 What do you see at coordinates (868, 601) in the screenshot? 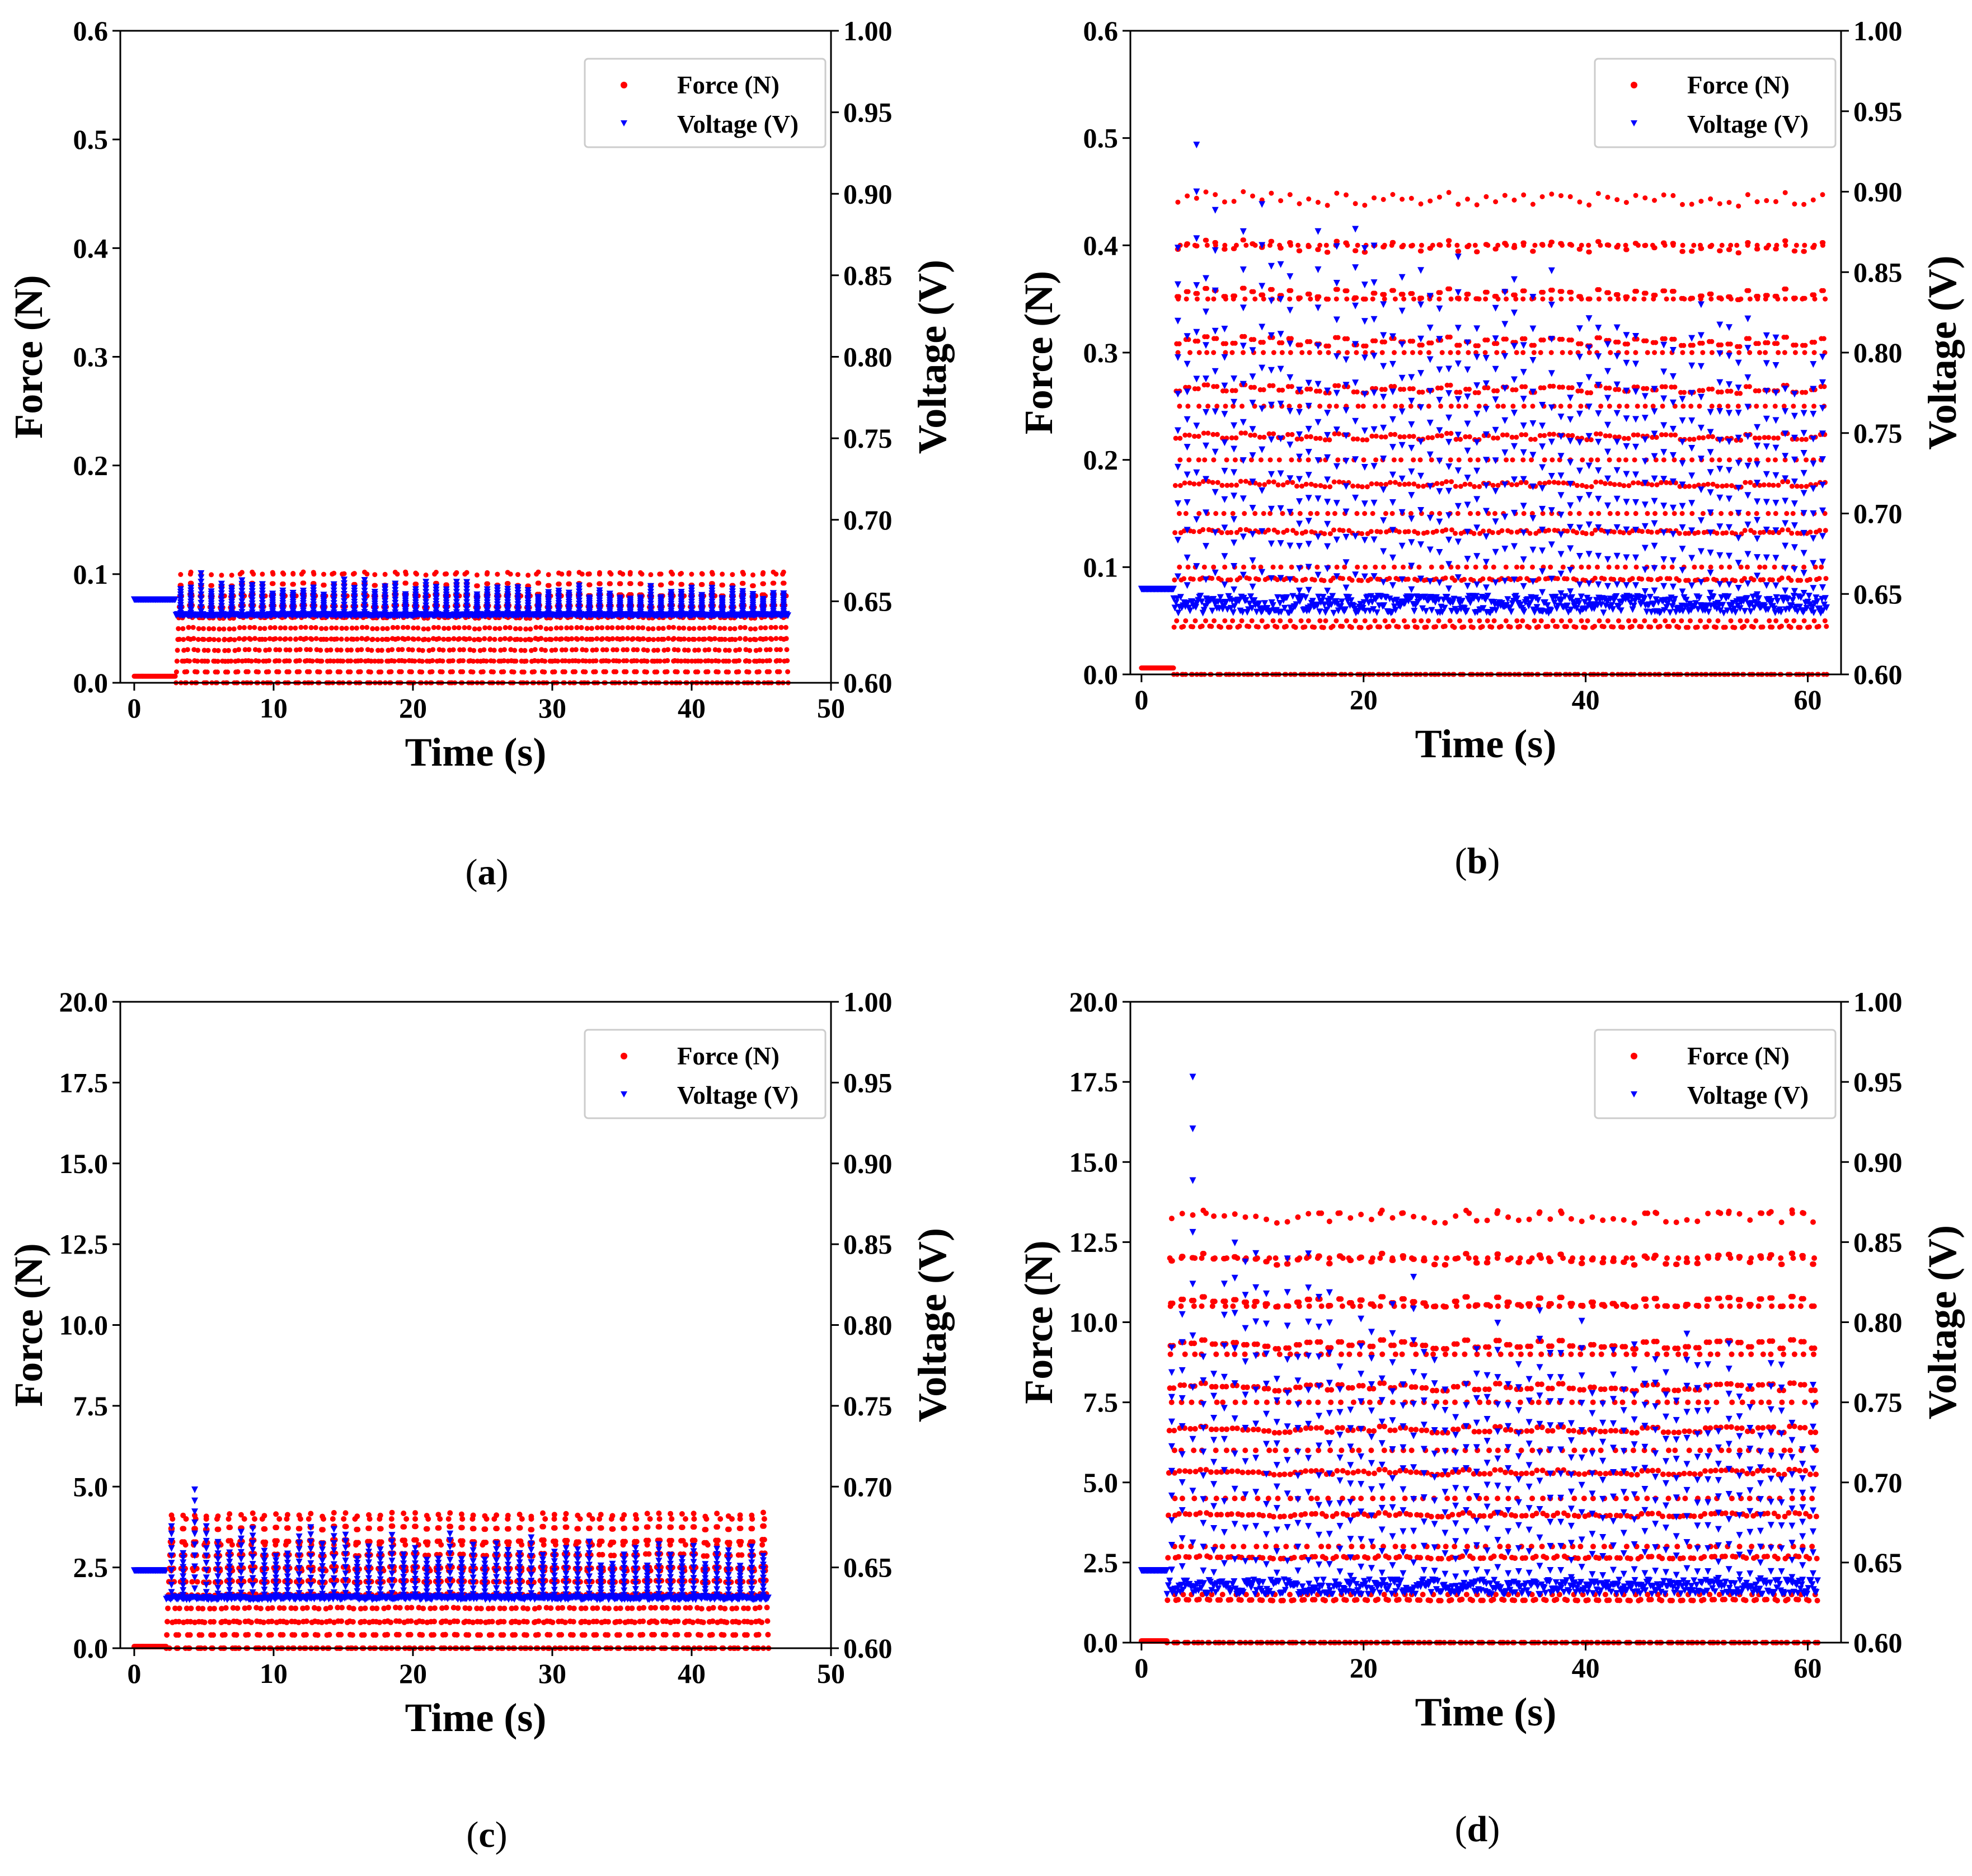
I see `right-tick-label: 0.65` at bounding box center [868, 601].